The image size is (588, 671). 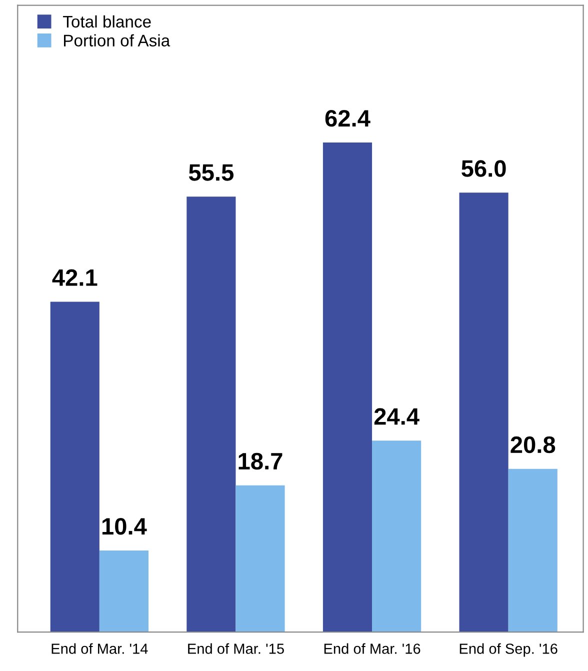 What do you see at coordinates (397, 416) in the screenshot?
I see `data-label: 24.4` at bounding box center [397, 416].